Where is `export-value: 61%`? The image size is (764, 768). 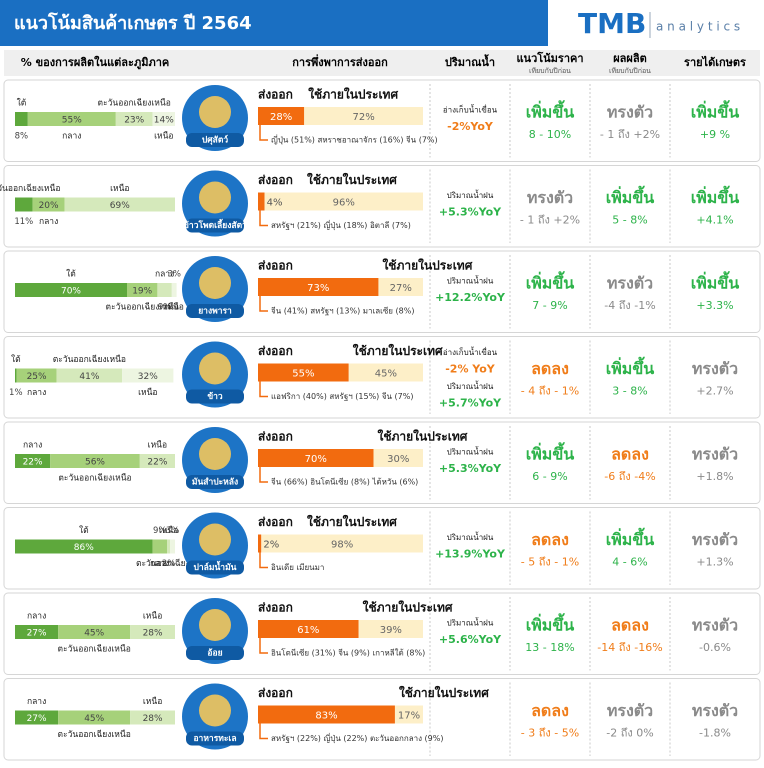
export-value: 61% is located at coordinates (308, 630).